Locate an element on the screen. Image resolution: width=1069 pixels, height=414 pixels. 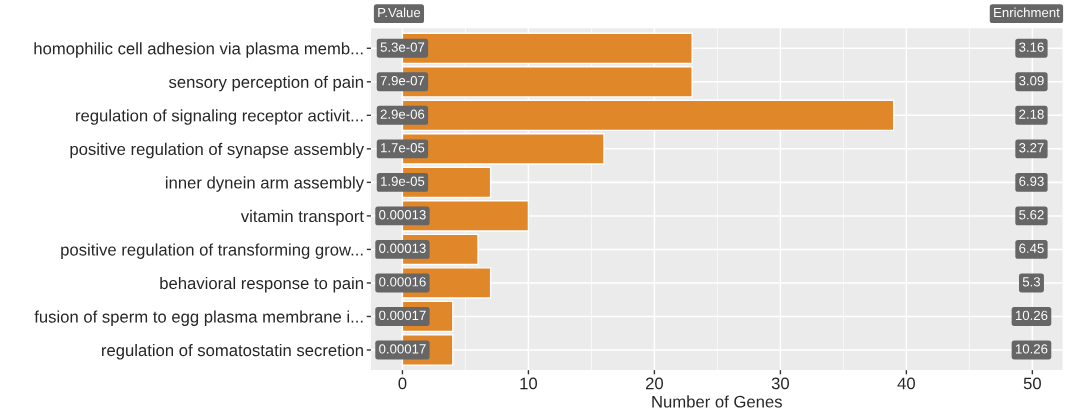
y-tick-label: regulation of somatostatin secretion is located at coordinates (232, 351).